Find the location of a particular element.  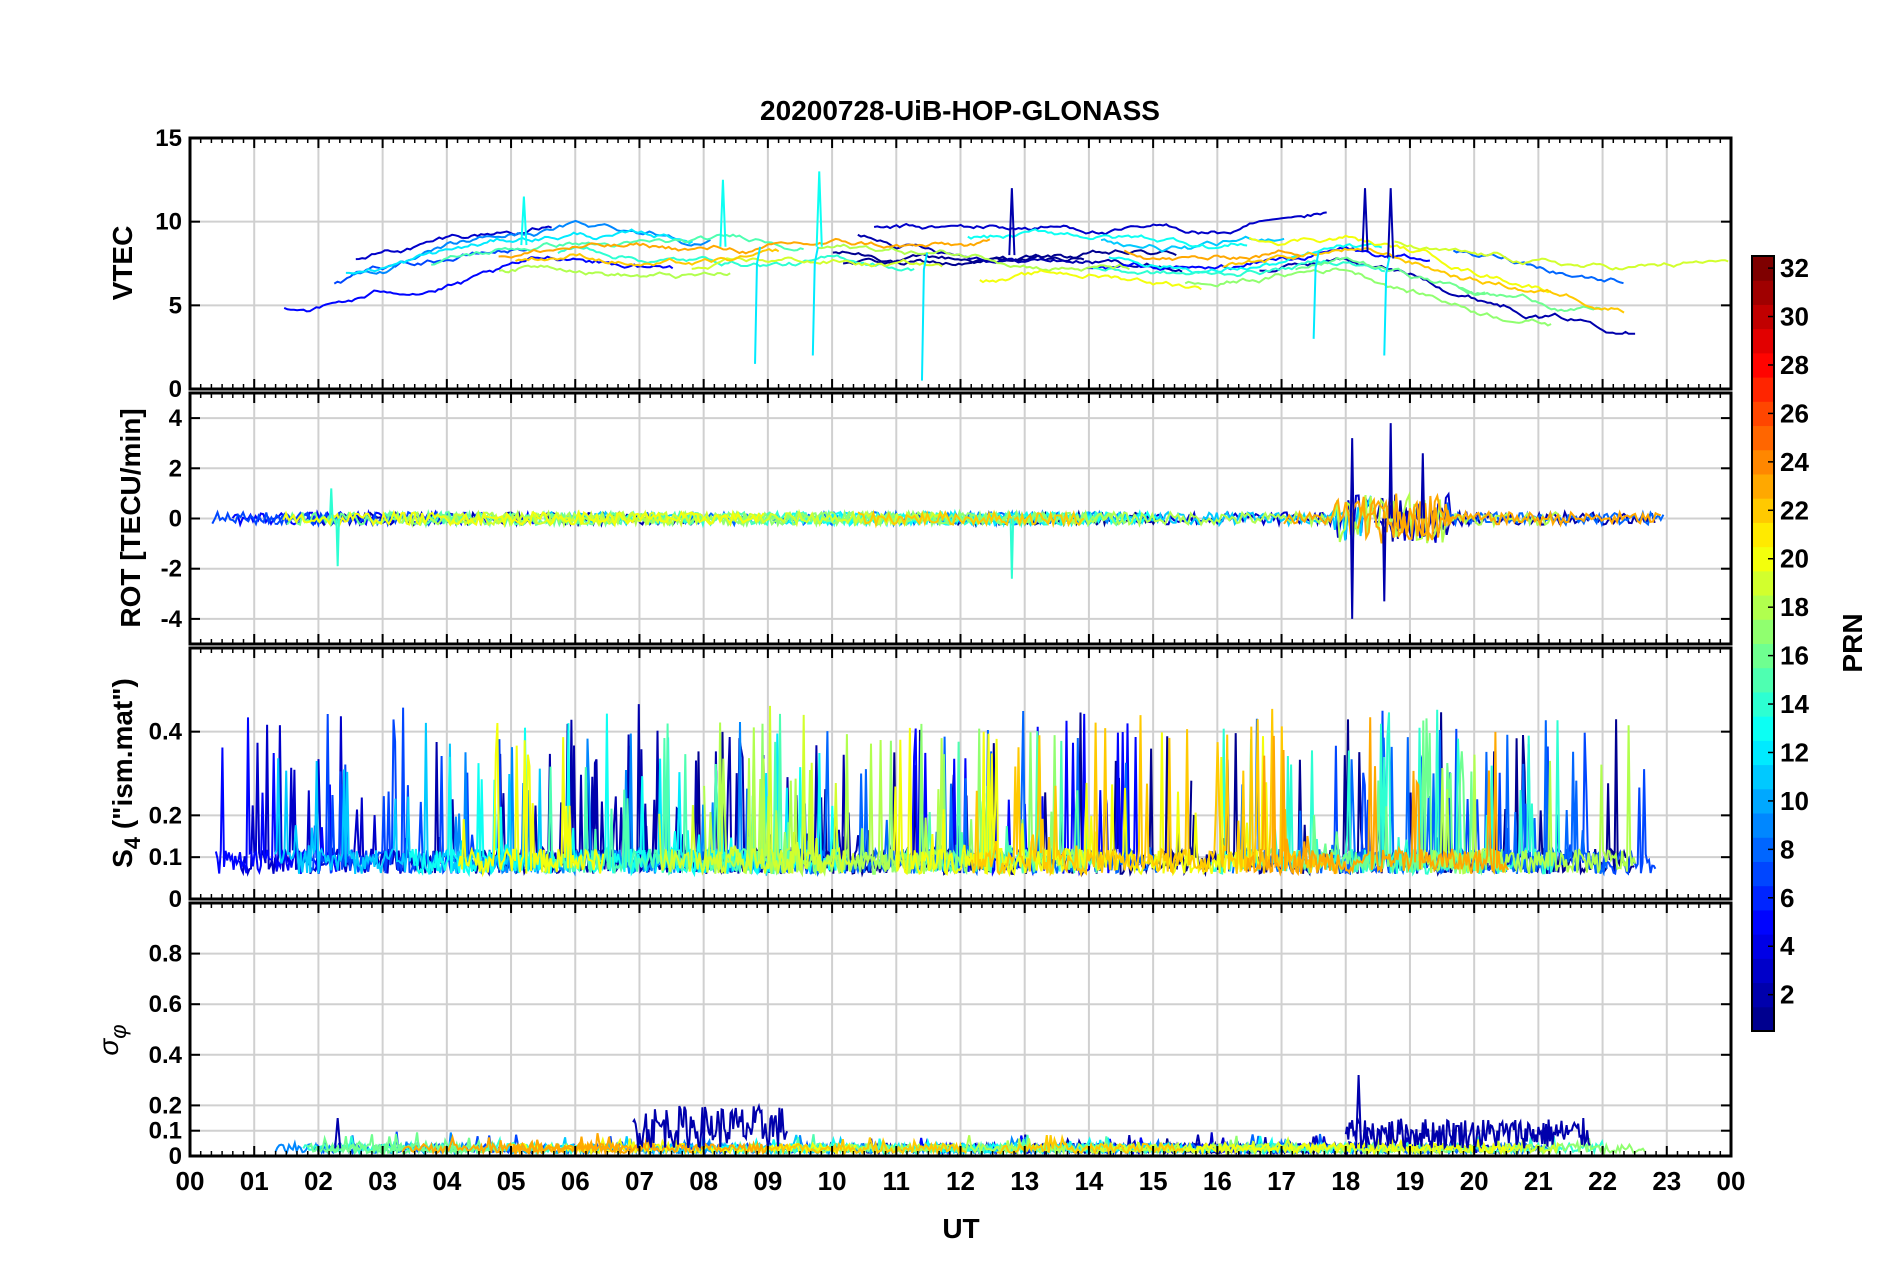

colorbar-frame is located at coordinates (1763, 643).